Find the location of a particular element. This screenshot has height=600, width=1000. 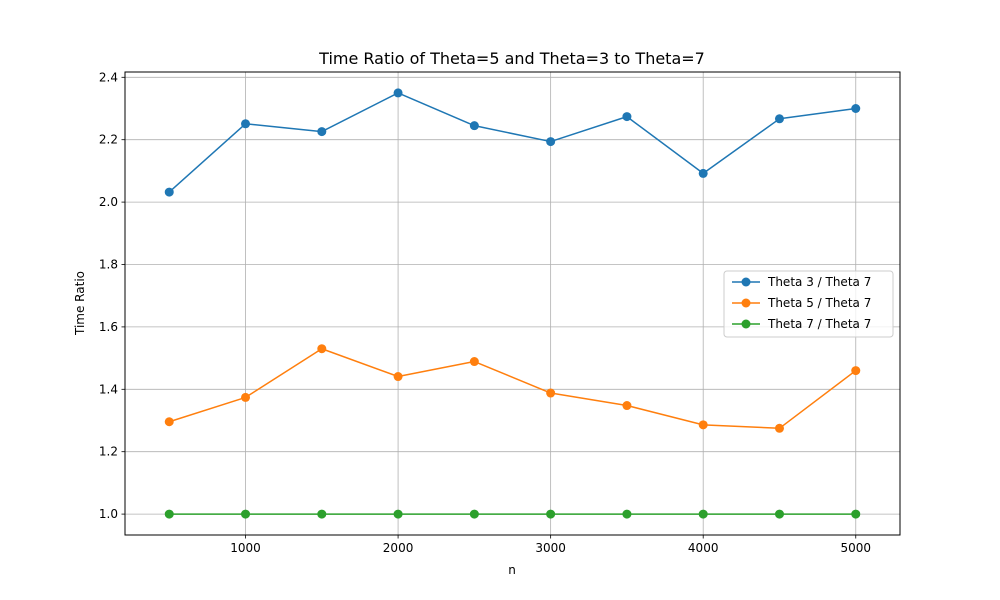

y-tick-label: 2.2 is located at coordinates (108, 140).